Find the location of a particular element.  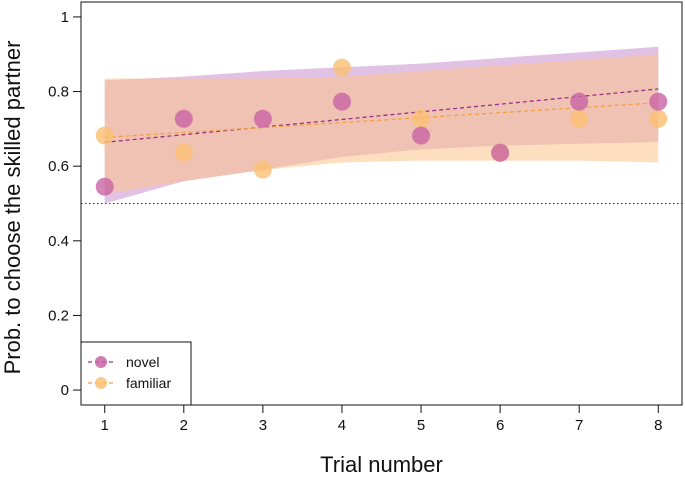

x-tick-label-4: 4 is located at coordinates (342, 425).